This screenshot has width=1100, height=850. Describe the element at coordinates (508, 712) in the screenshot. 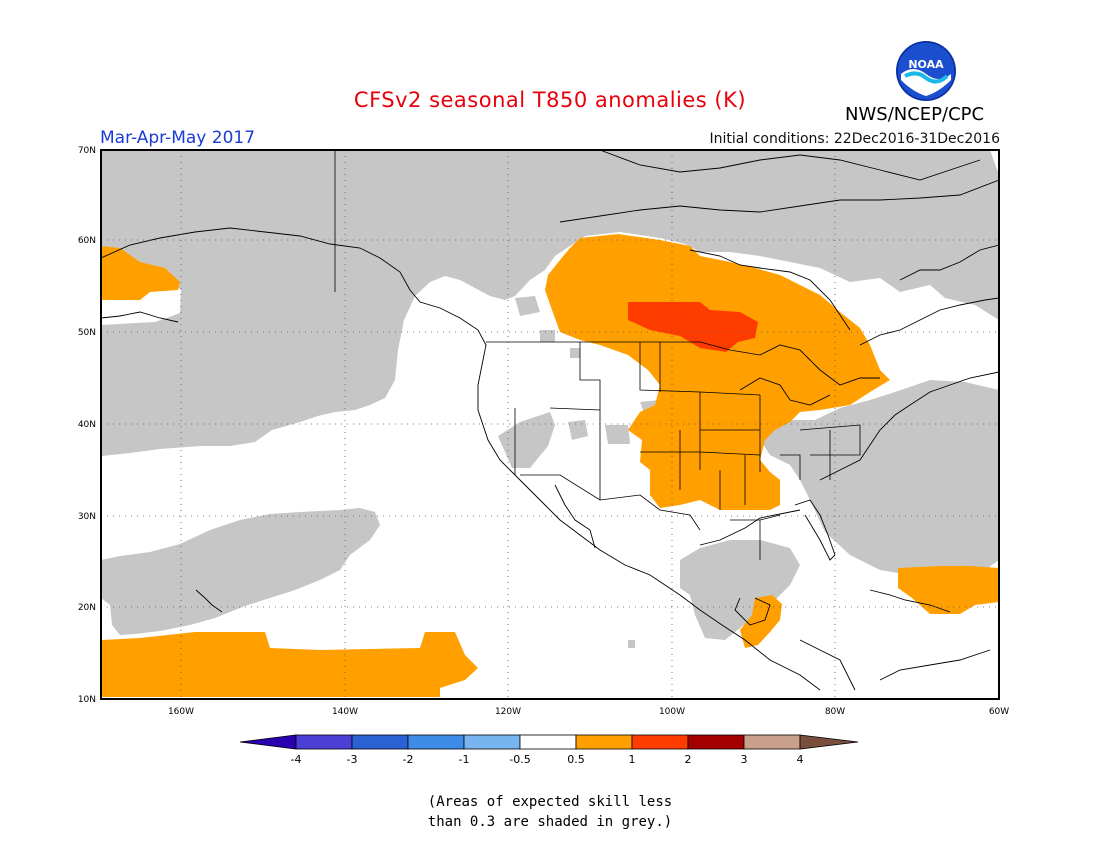

I see `lon-label-120w: 120W` at that location.